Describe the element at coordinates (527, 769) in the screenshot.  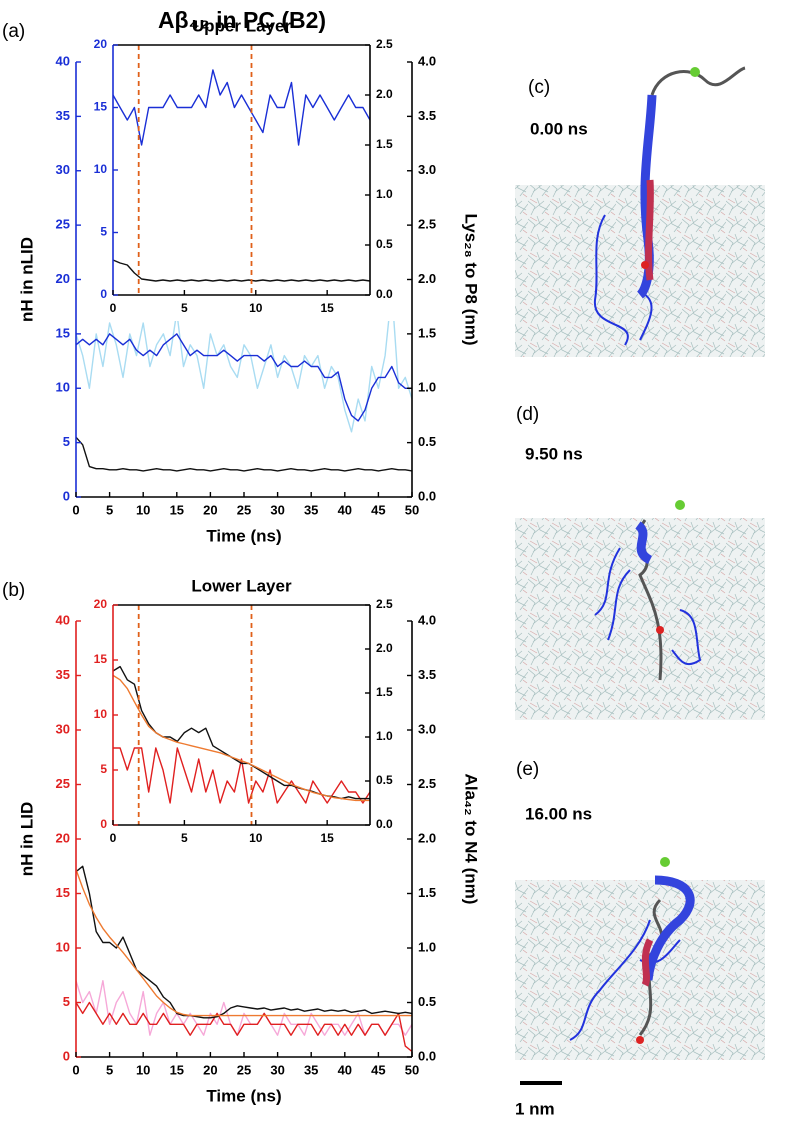
I see `panel-label: (e)` at that location.